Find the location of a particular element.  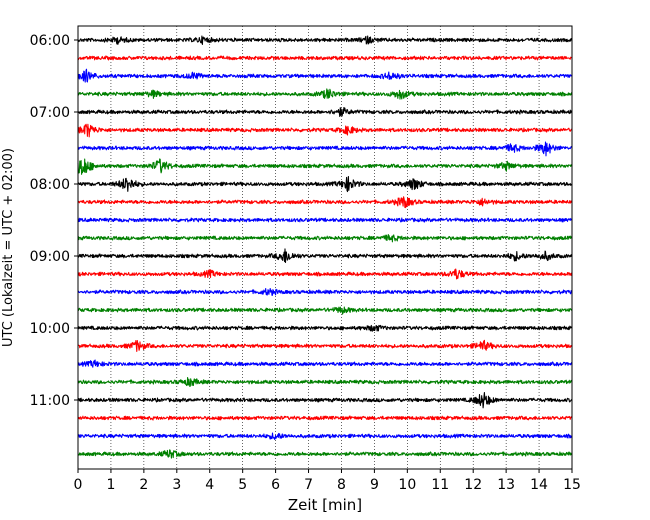

x-tick-label: 6 is located at coordinates (275, 485).